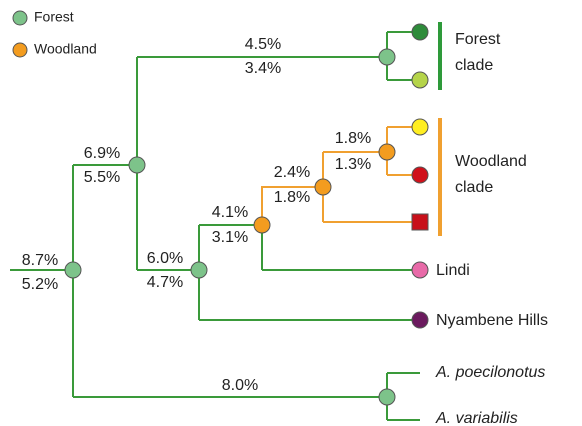 This screenshot has height=426, width=582. Describe the element at coordinates (230, 237) in the screenshot. I see `branch-label: 3.1%` at that location.